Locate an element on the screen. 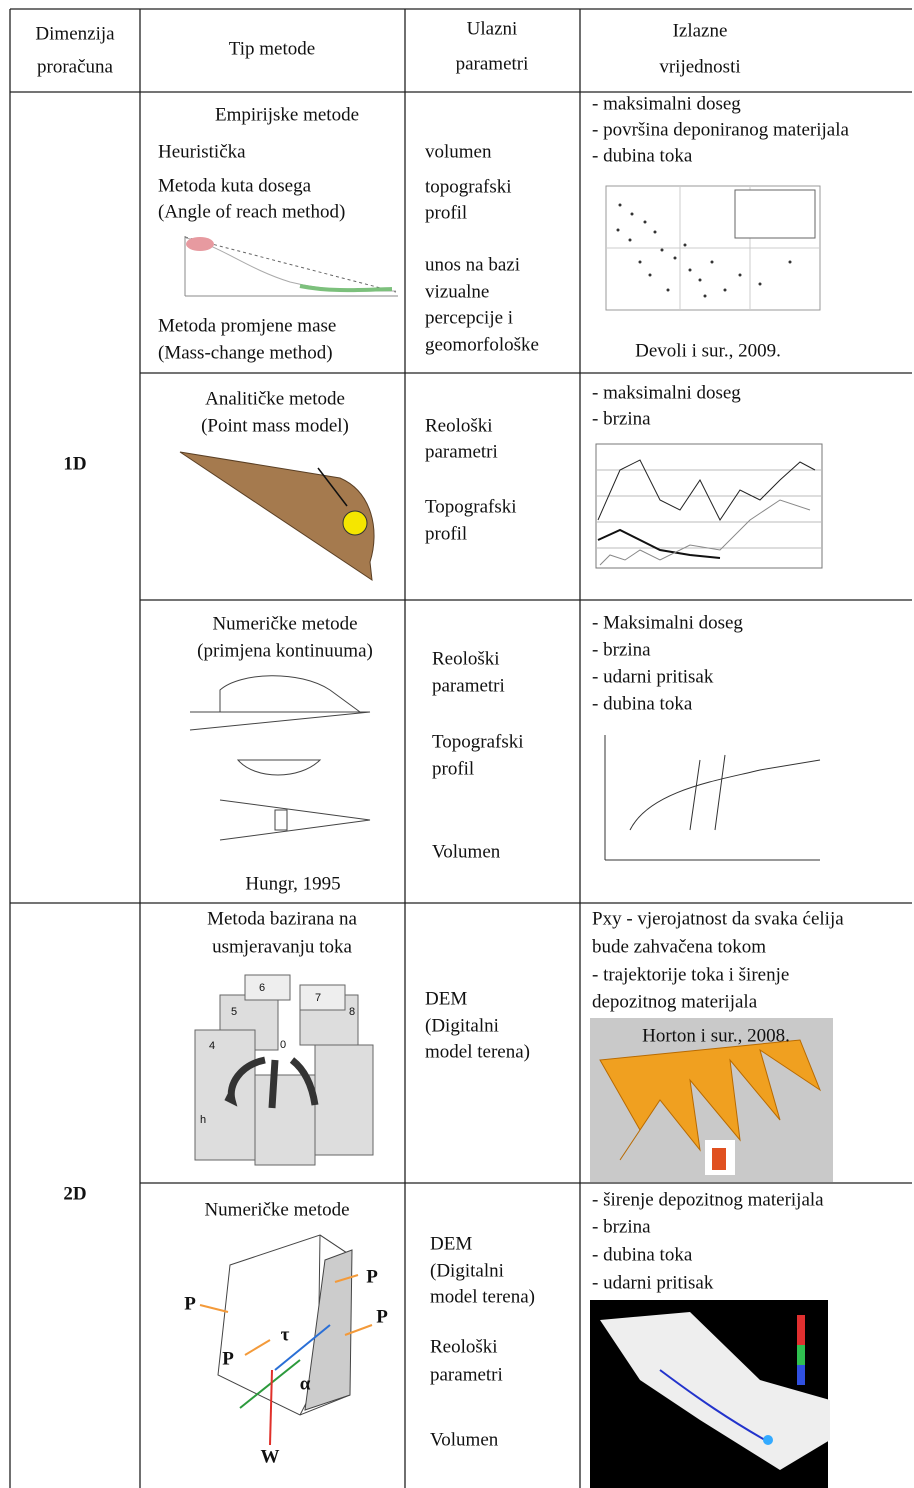  figure-label: 6 is located at coordinates (262, 988).